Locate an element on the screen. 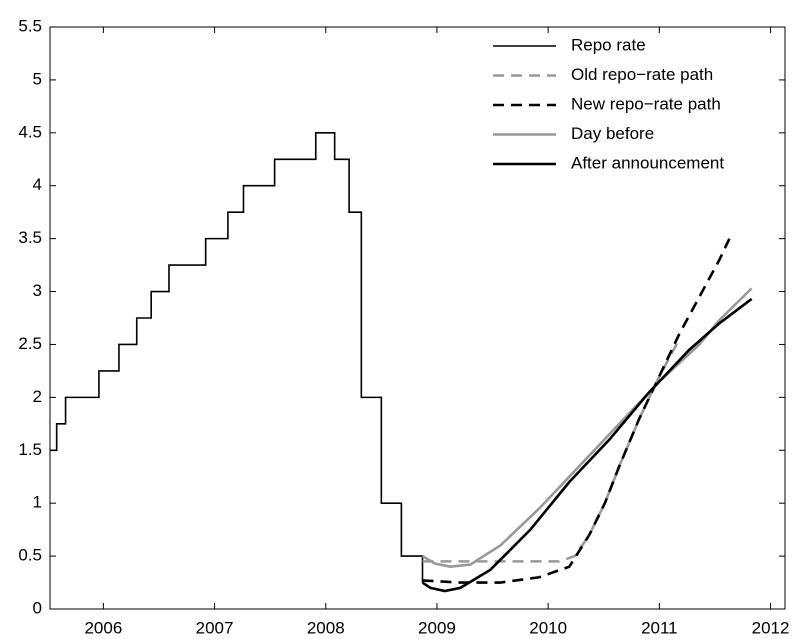 The width and height of the screenshot is (792, 639). x-tick-label: 2007 is located at coordinates (215, 627).